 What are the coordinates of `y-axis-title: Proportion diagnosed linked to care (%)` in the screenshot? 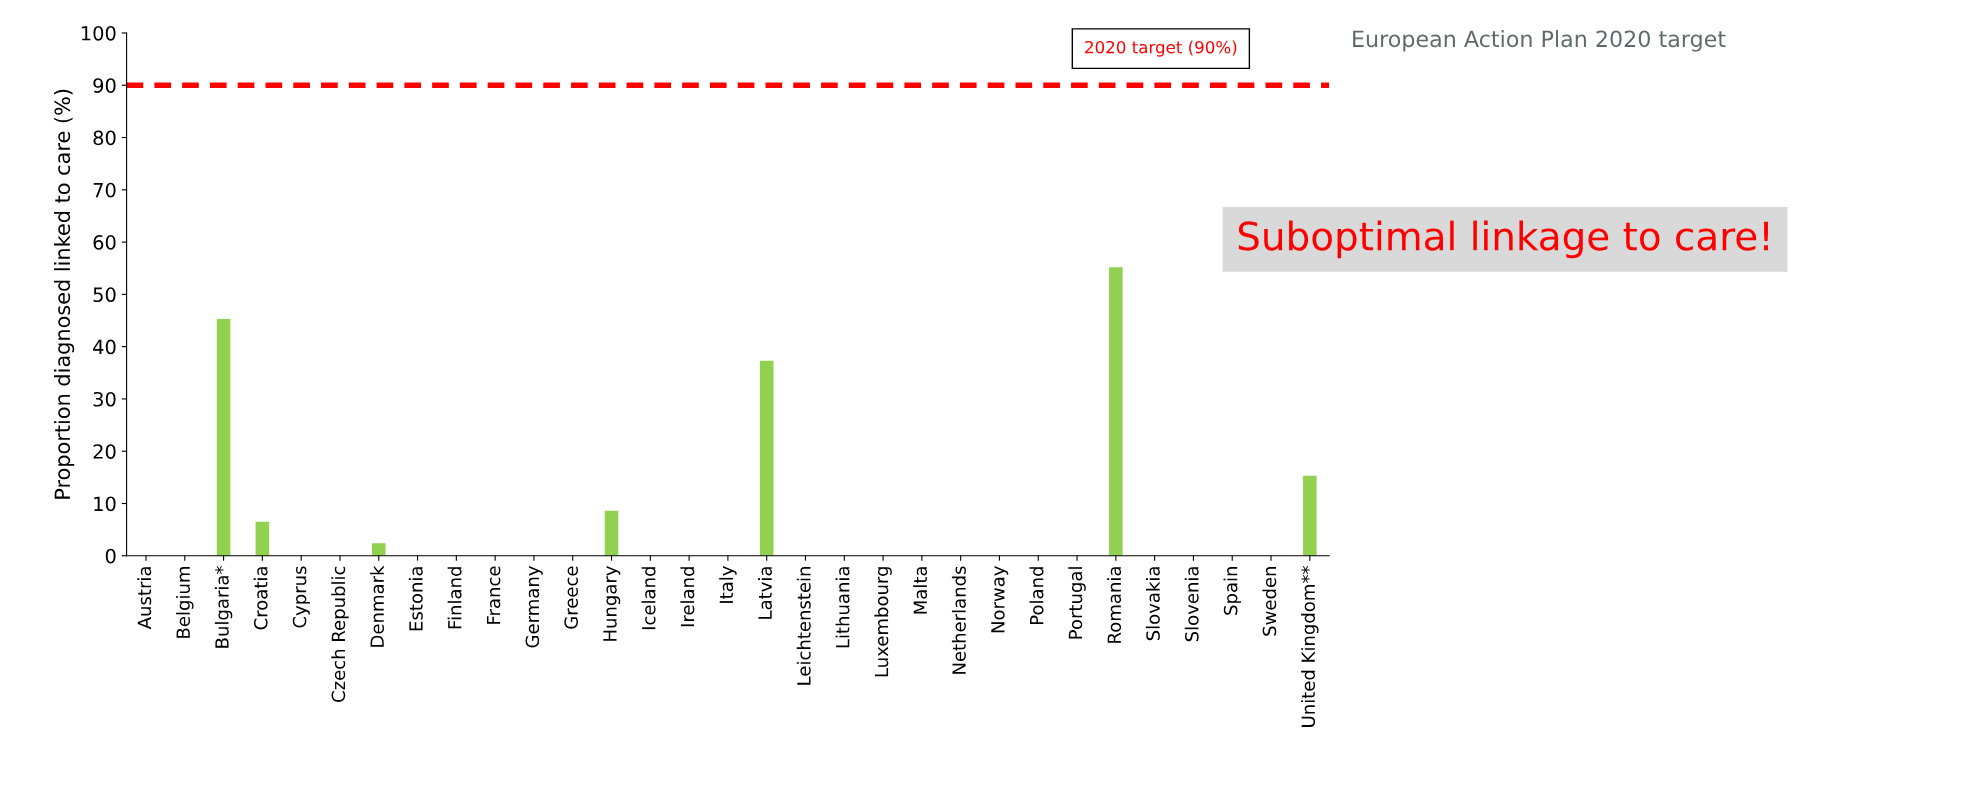 It's located at (64, 294).